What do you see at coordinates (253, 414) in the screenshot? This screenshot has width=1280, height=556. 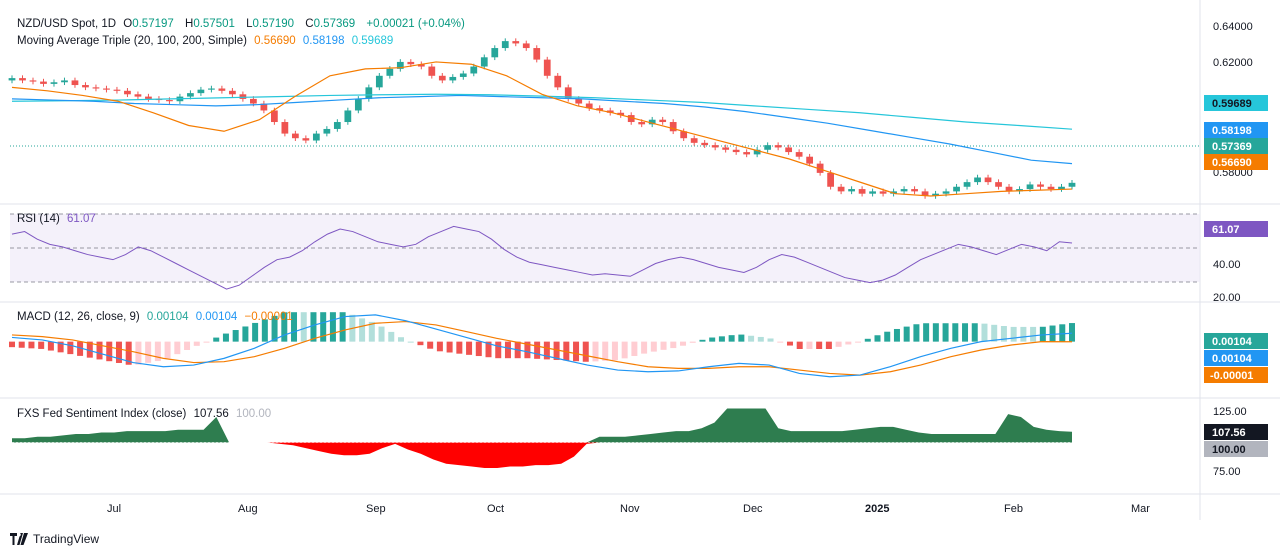 I see `fxs-base-value: 100.00` at bounding box center [253, 414].